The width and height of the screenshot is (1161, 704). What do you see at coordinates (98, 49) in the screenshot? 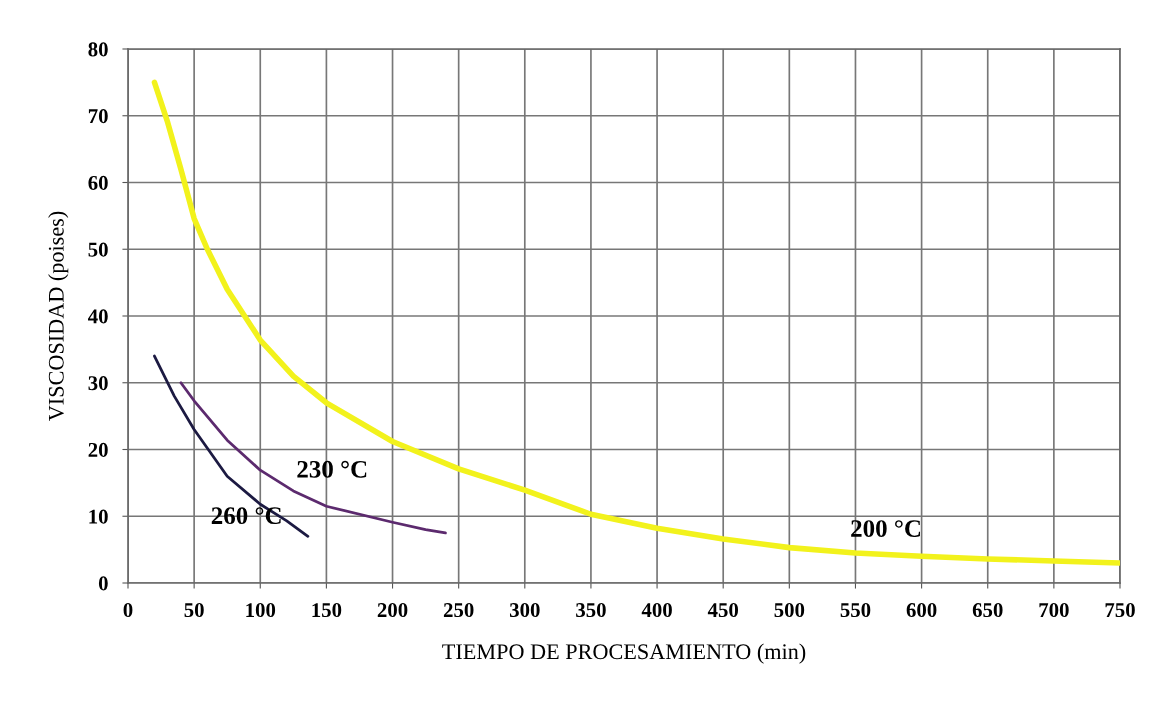
I see `y-tick-label: 80` at bounding box center [98, 49].